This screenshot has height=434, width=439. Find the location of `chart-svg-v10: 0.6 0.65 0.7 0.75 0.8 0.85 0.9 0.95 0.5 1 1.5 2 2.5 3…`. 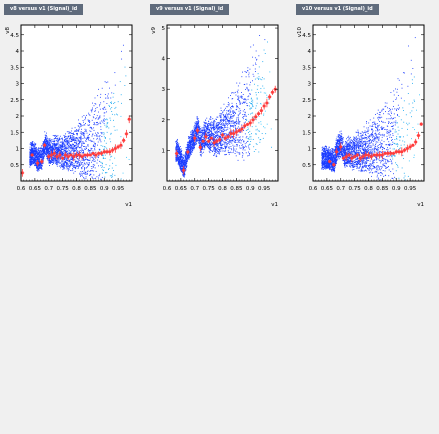

chart-svg-v10: 0.6 0.65 0.7 0.75 0.8 0.85 0.9 0.95 0.5 1 1.5 2 2.5 3… is located at coordinates (361, 116).